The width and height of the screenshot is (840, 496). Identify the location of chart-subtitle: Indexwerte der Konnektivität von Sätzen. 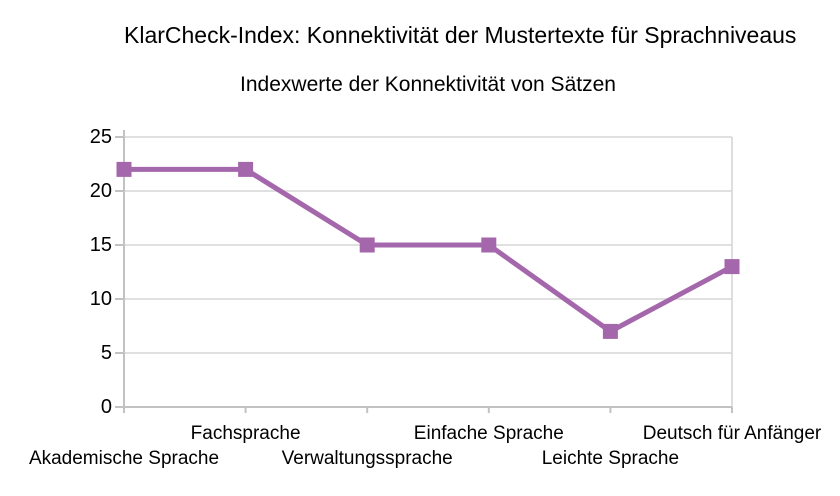
(428, 84).